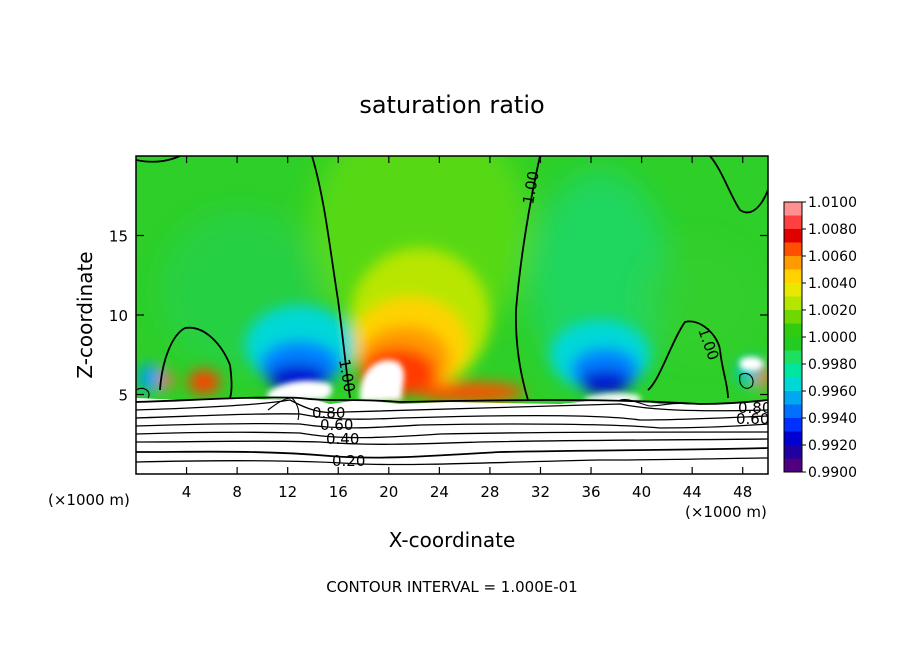  Describe the element at coordinates (237, 492) in the screenshot. I see `x-tick-label: 8` at that location.